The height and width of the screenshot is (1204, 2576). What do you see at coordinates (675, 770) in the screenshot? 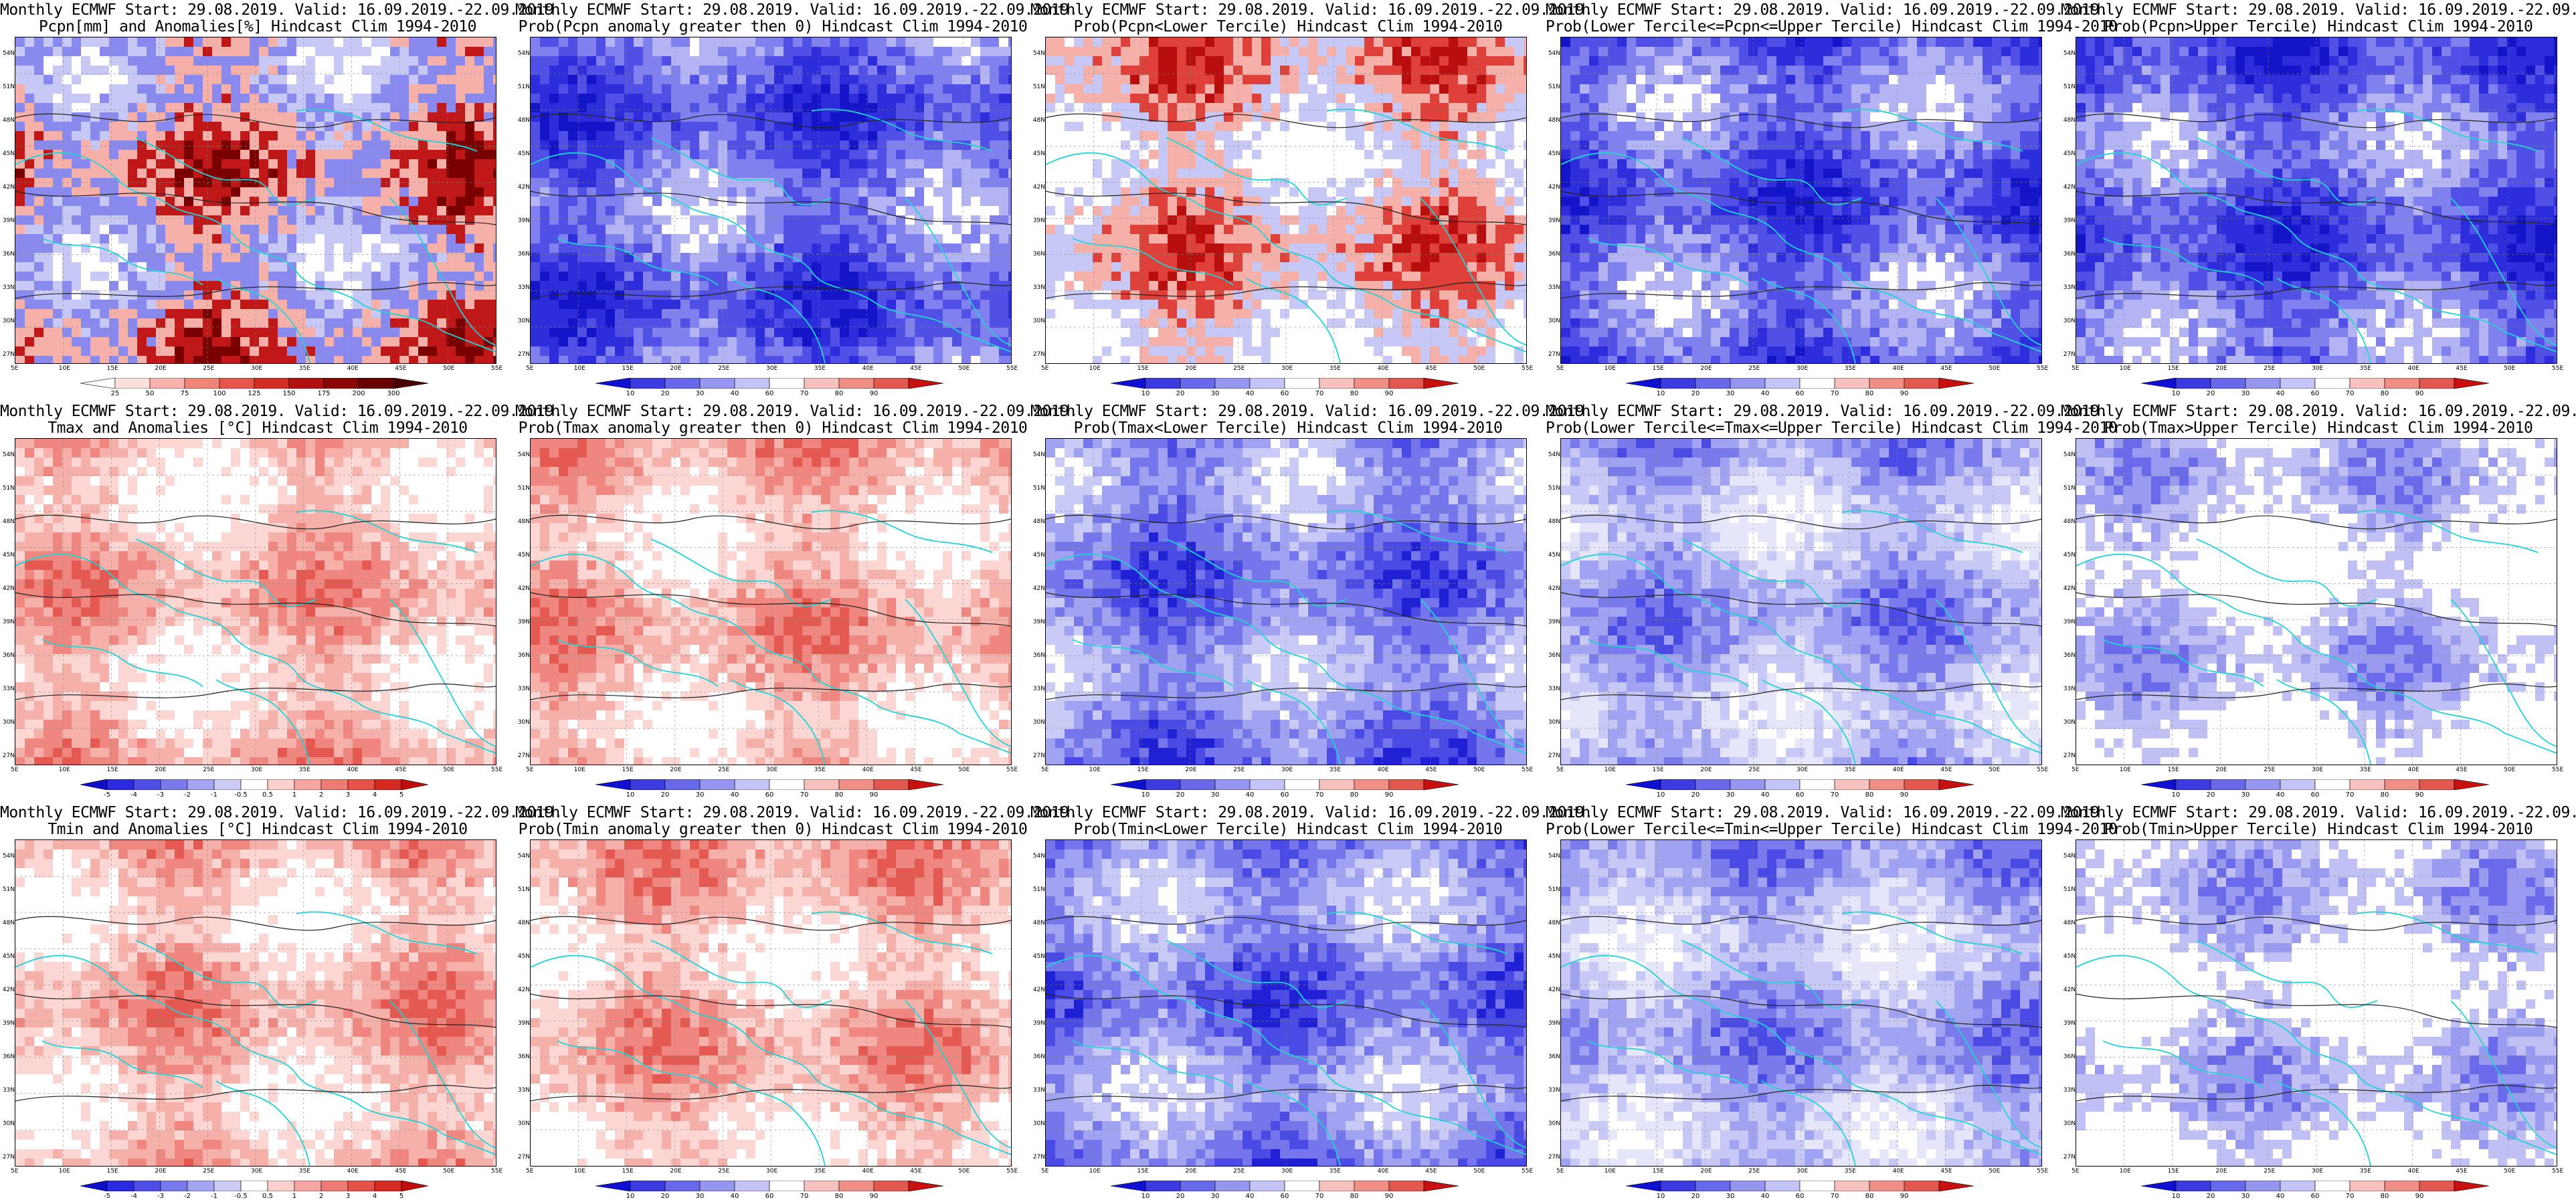
I see `longitude-label: 20E` at bounding box center [675, 770].